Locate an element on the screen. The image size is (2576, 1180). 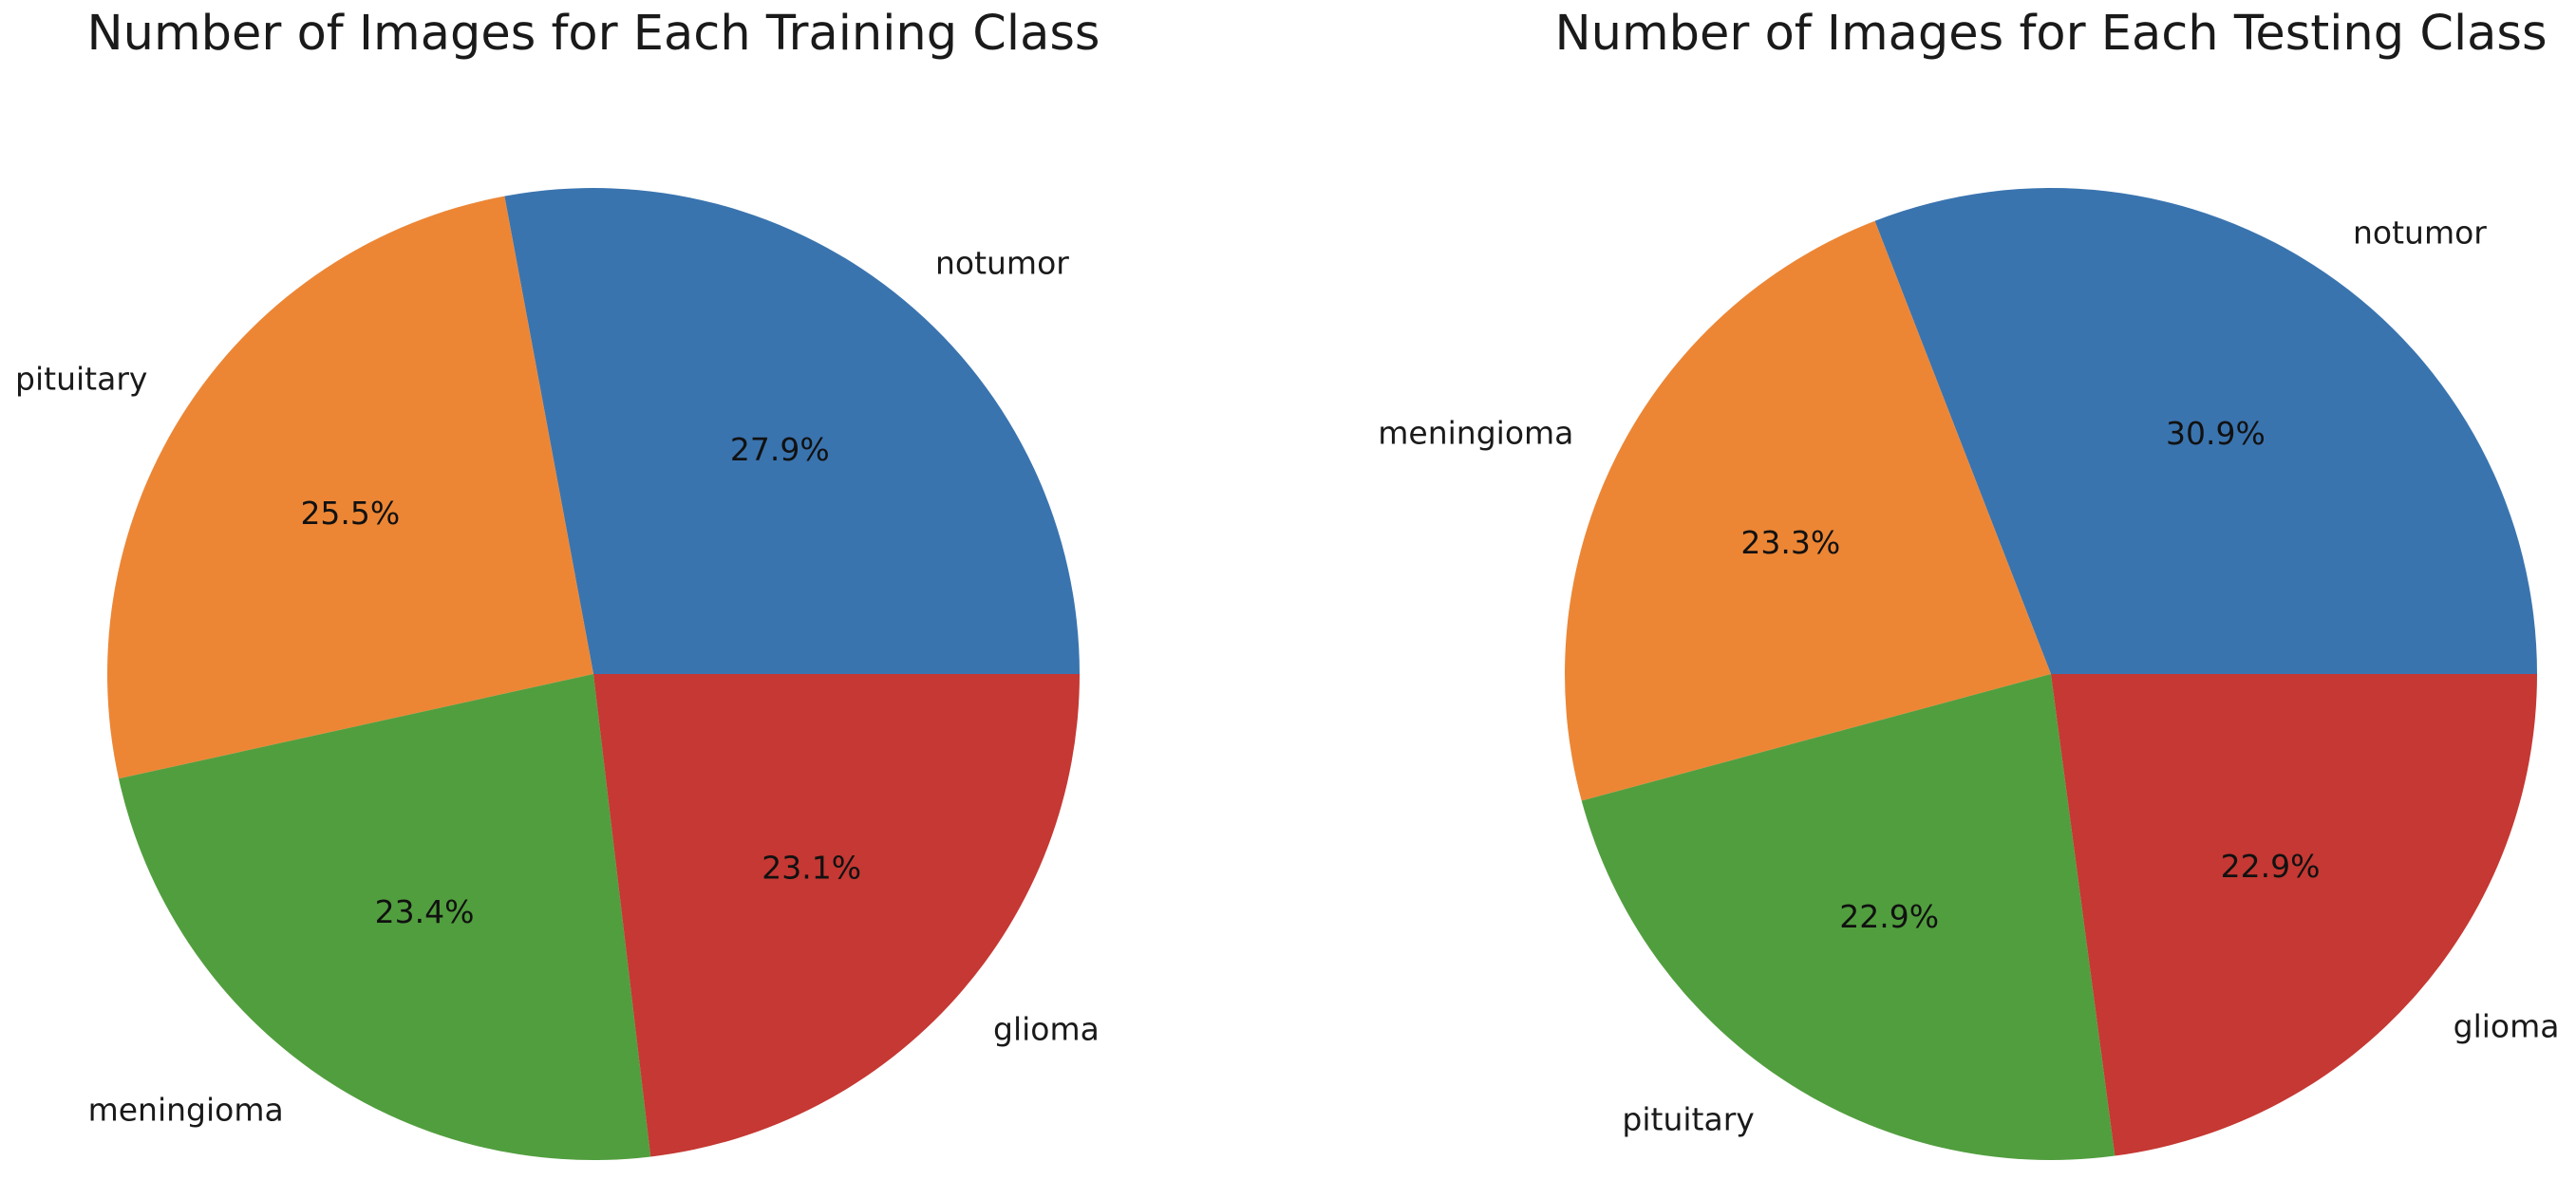
pct-label-meningioma: 23.3% is located at coordinates (1790, 542).